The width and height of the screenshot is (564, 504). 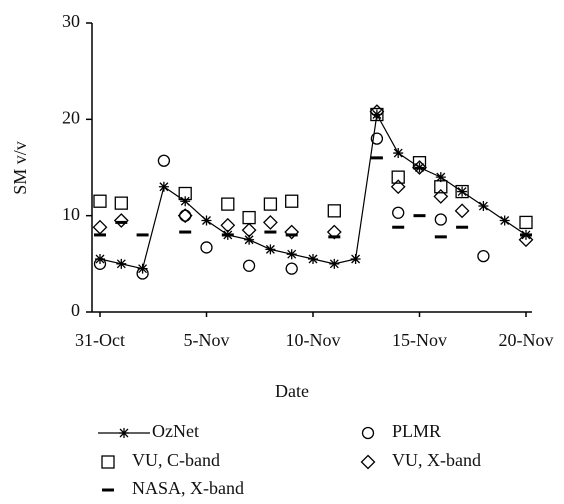 What do you see at coordinates (100, 340) in the screenshot?
I see `x-tick-label: 31-Oct` at bounding box center [100, 340].